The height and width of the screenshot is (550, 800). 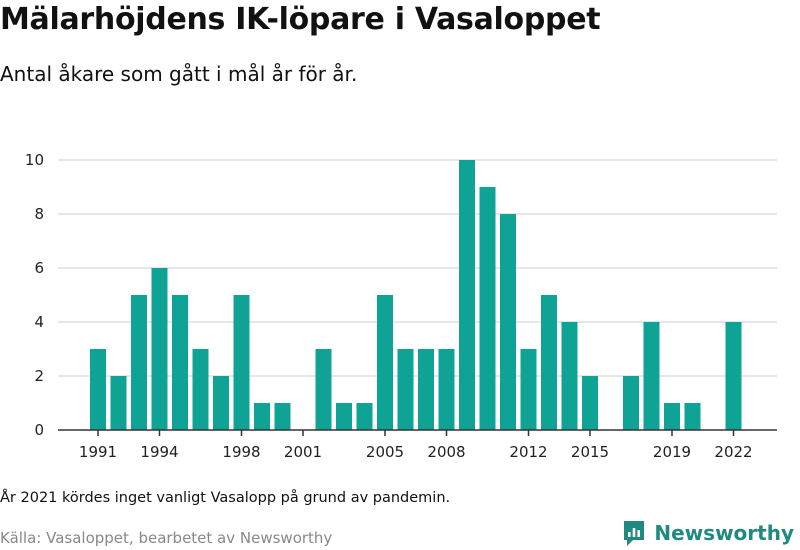 I want to click on bar-2020, so click(x=692, y=416).